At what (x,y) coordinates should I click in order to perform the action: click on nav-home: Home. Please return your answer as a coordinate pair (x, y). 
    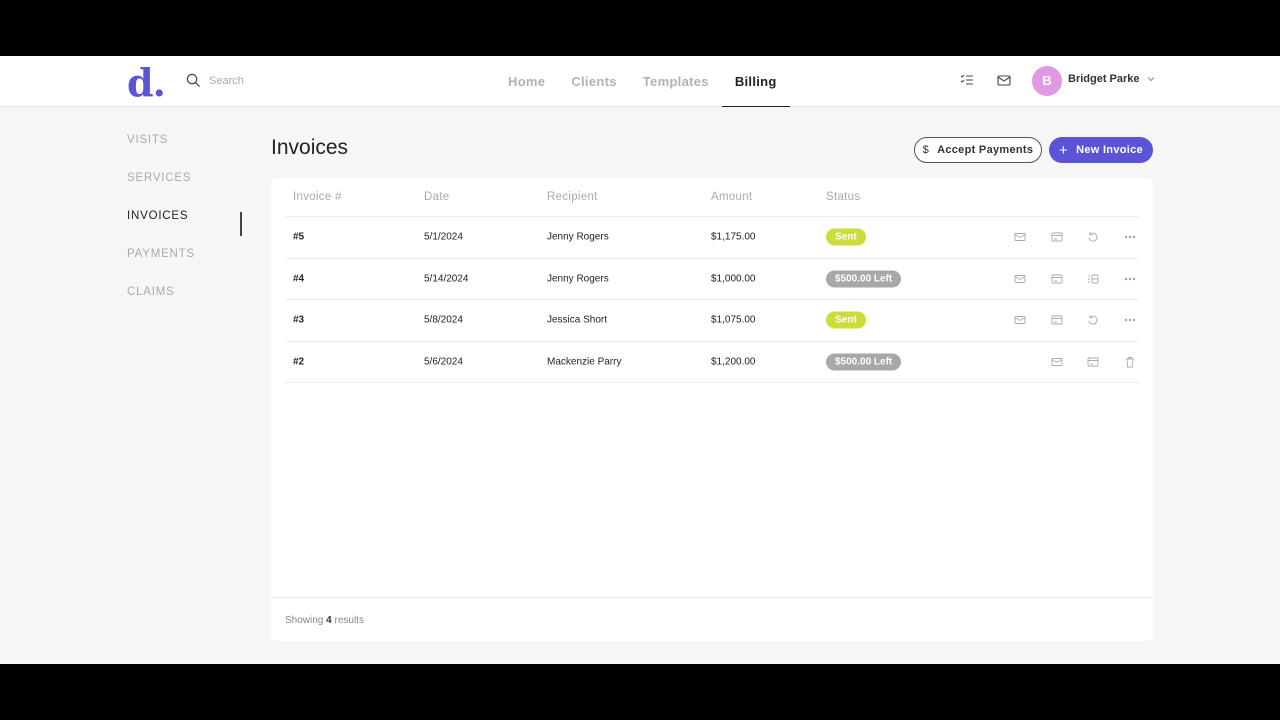
    Looking at the image, I should click on (527, 81).